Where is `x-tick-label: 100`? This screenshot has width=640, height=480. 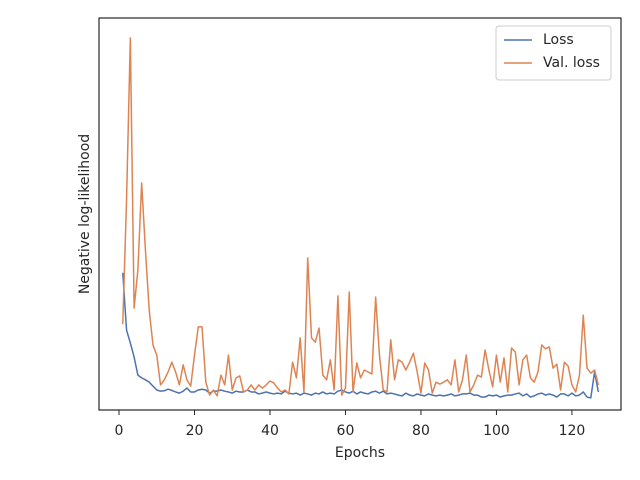
x-tick-label: 100 is located at coordinates (496, 431).